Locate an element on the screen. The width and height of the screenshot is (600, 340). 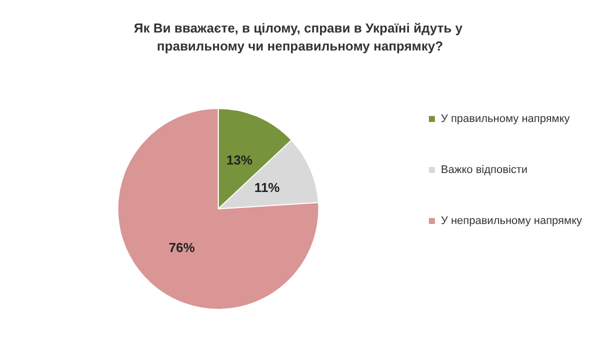
data-label: 76% is located at coordinates (182, 248).